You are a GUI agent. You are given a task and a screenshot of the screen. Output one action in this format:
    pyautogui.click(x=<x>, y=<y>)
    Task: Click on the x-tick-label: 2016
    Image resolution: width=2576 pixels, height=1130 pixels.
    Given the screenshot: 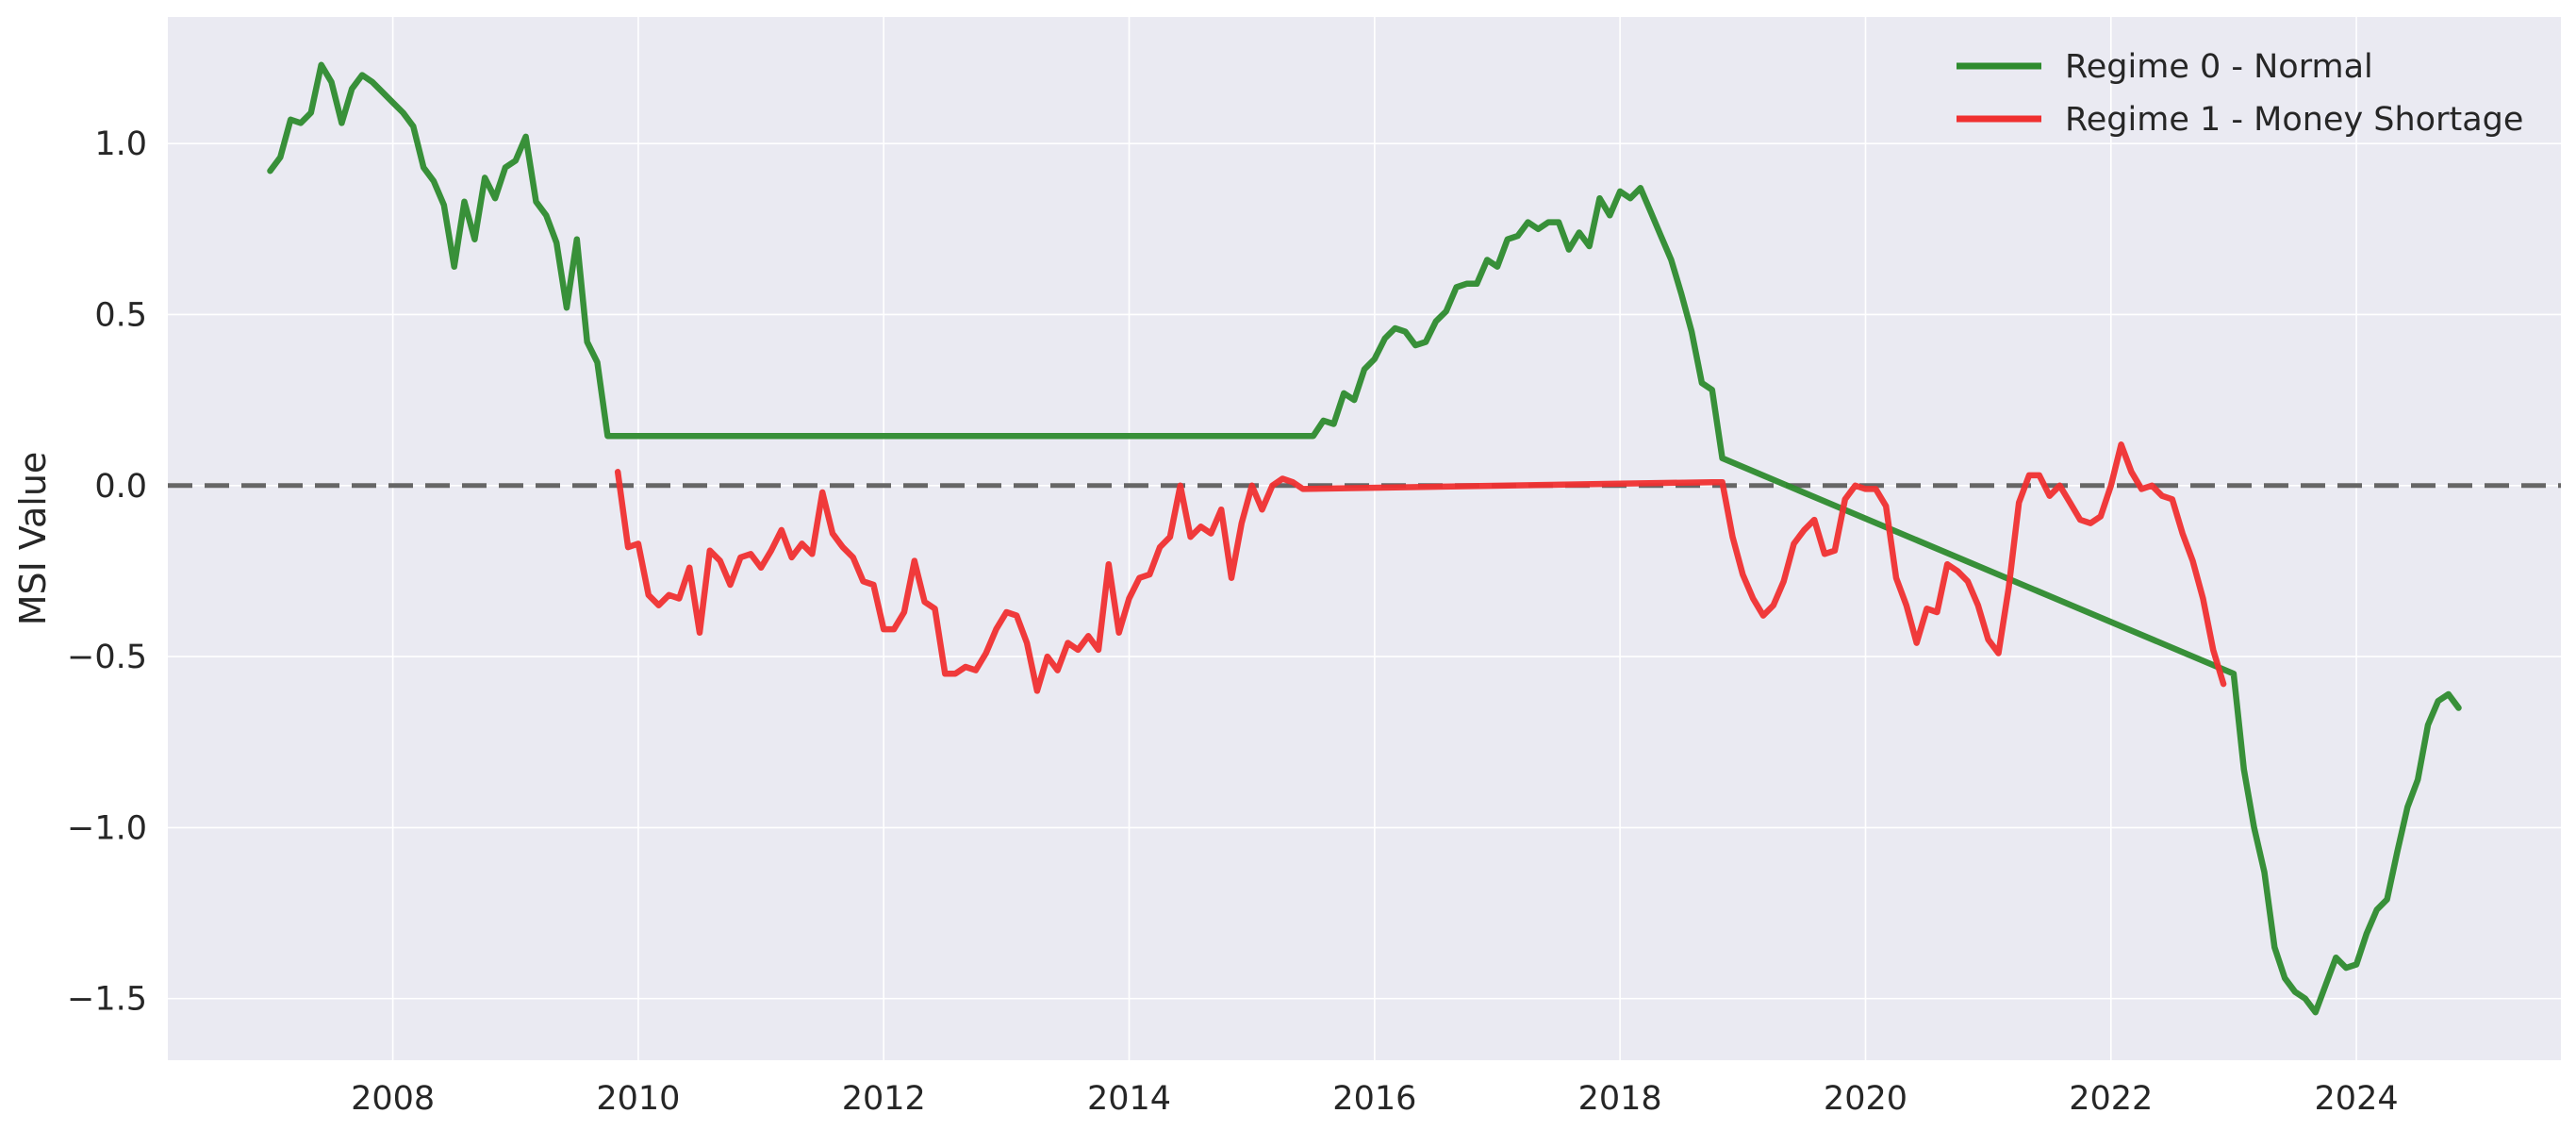 What is the action you would take?
    pyautogui.click(x=1374, y=1099)
    